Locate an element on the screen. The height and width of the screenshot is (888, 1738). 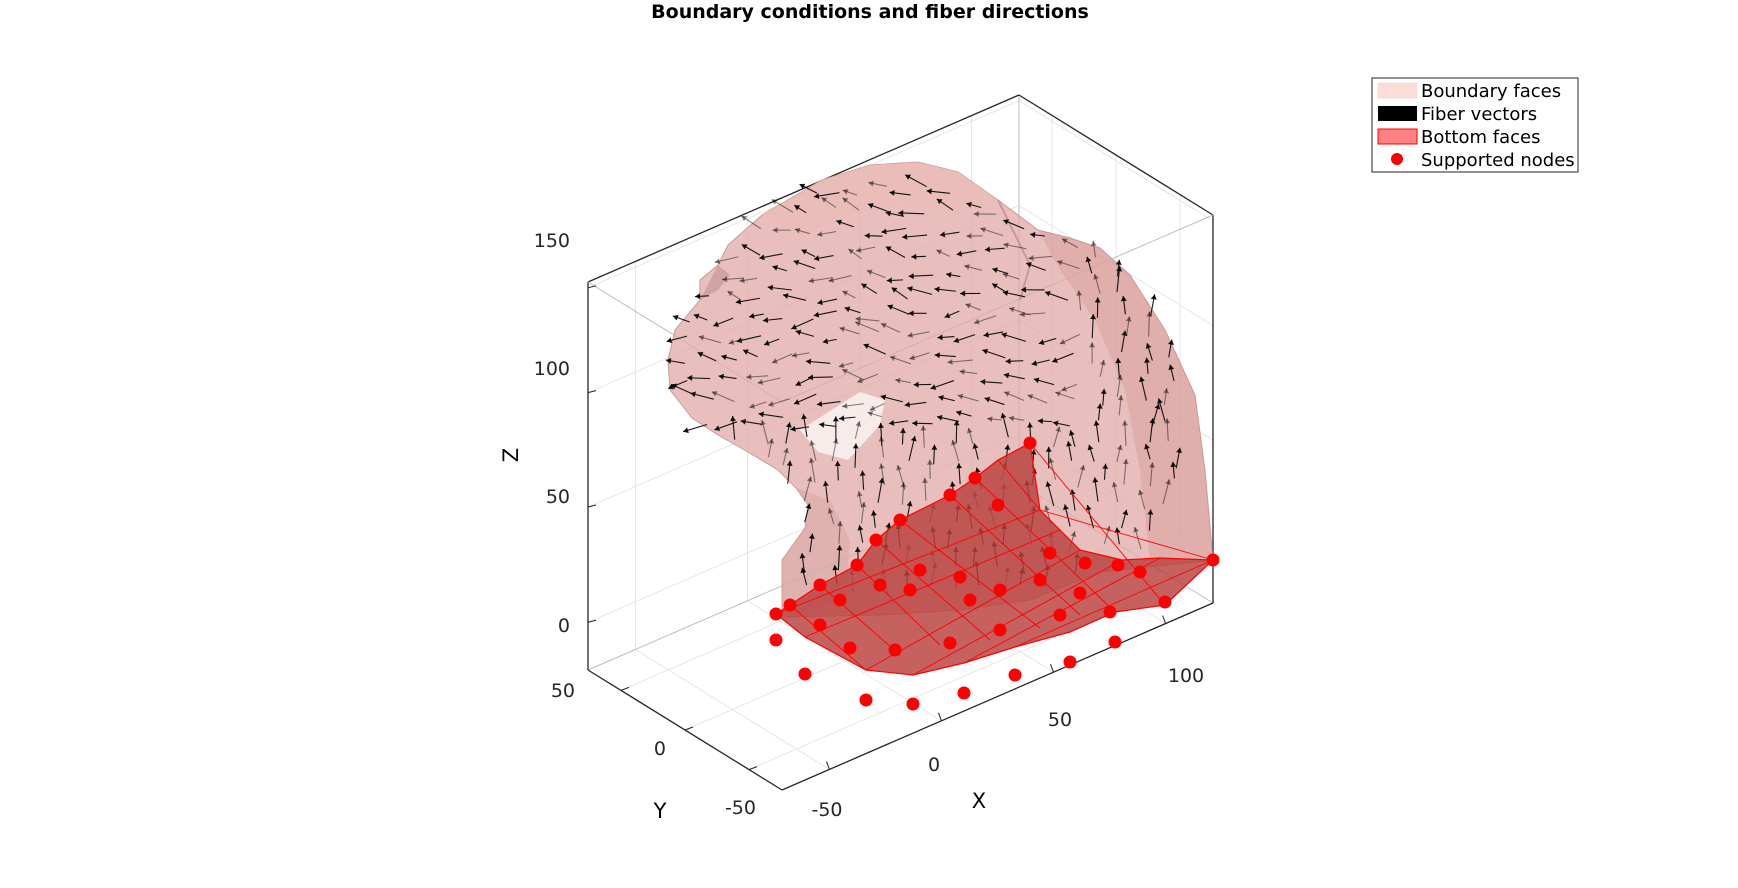
x-tick-label: -50 is located at coordinates (826, 810).